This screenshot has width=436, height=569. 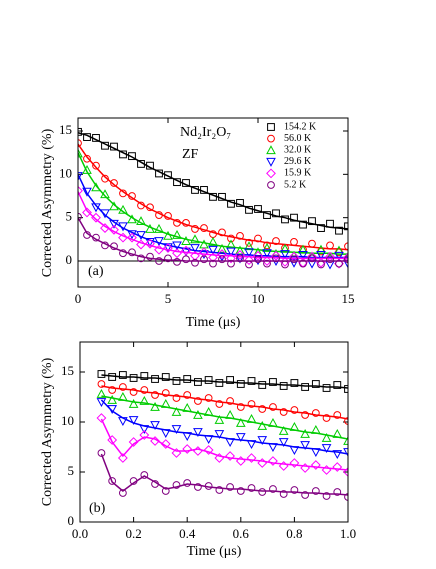 I want to click on x-axis-label: Time (μs), so click(x=214, y=551).